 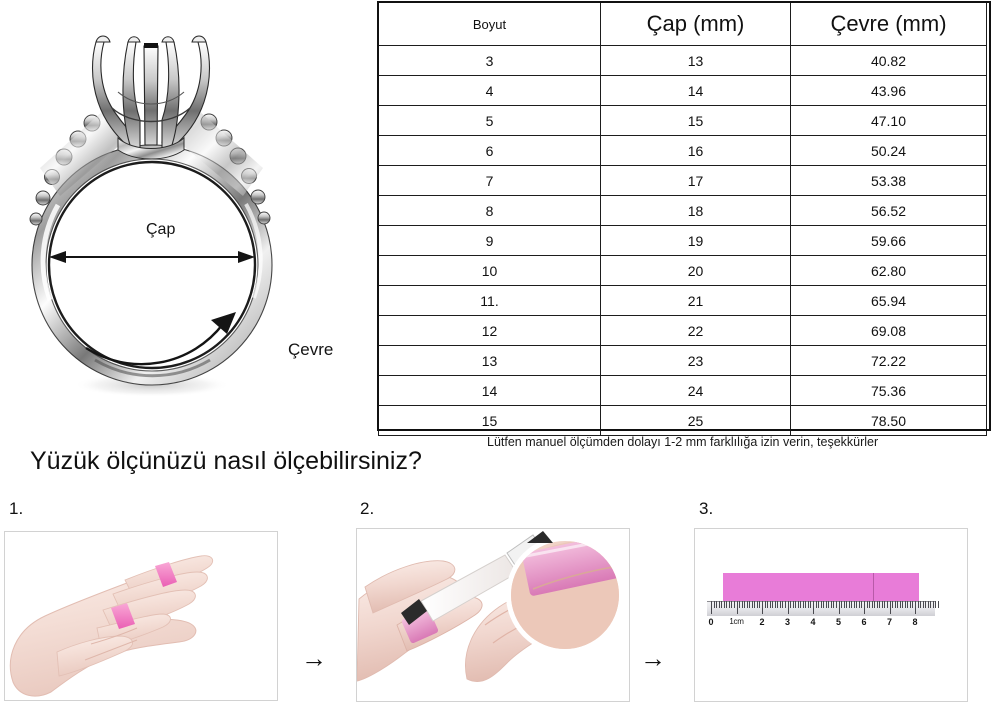 I want to click on table-row: 4 14 43.96, so click(x=682, y=90).